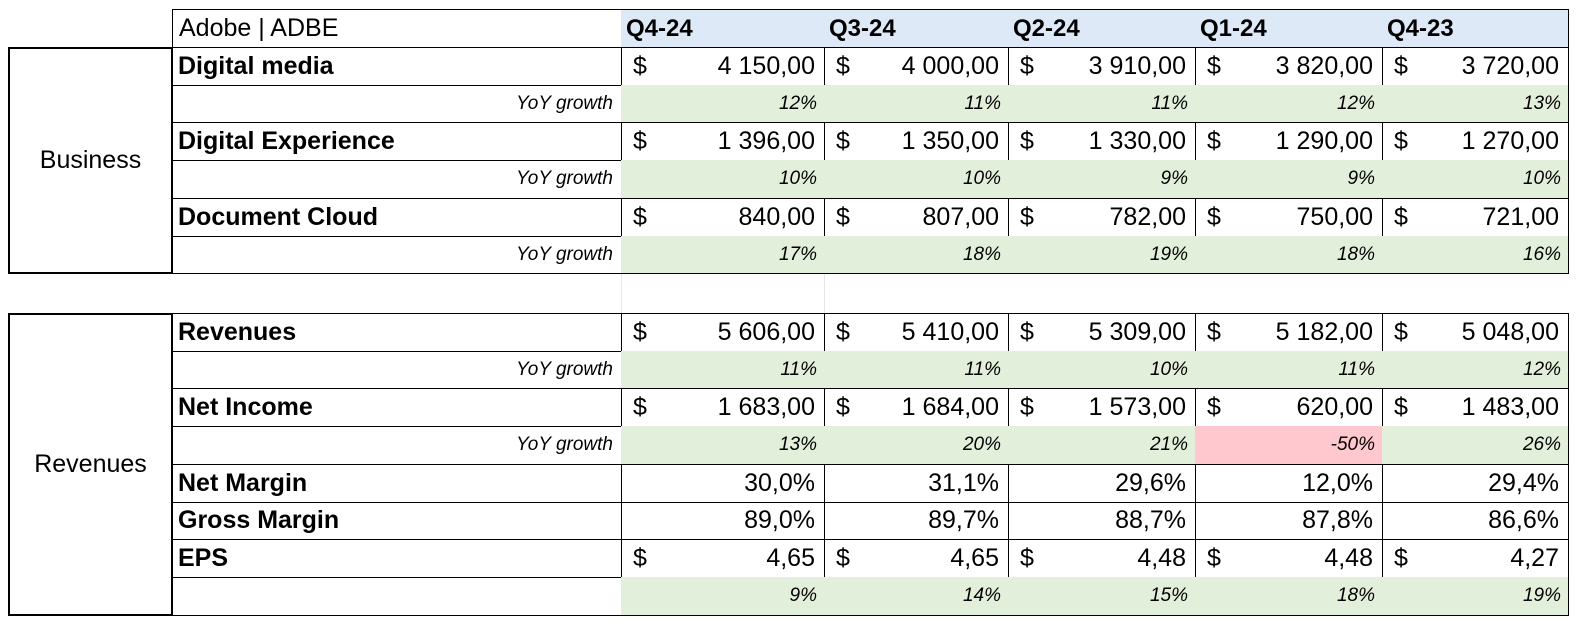  Describe the element at coordinates (1102, 66) in the screenshot. I see `money-cell: $3 910,00` at that location.